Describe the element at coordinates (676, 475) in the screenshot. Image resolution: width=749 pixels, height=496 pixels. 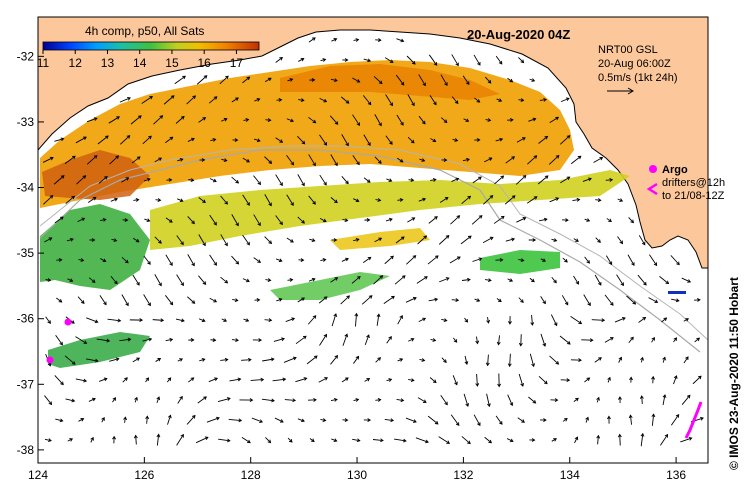
I see `lon-tick-label: 136` at that location.